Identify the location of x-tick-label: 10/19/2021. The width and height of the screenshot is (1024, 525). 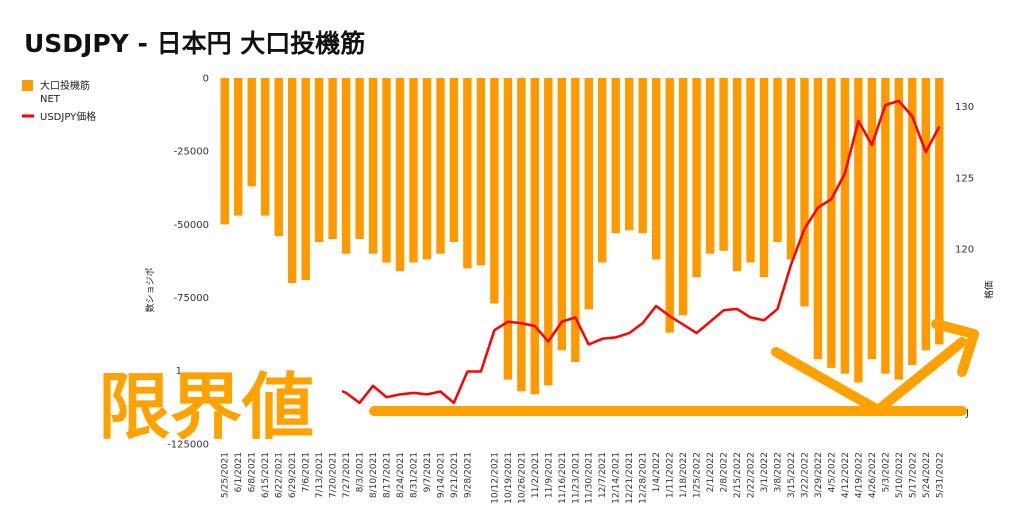
(509, 478).